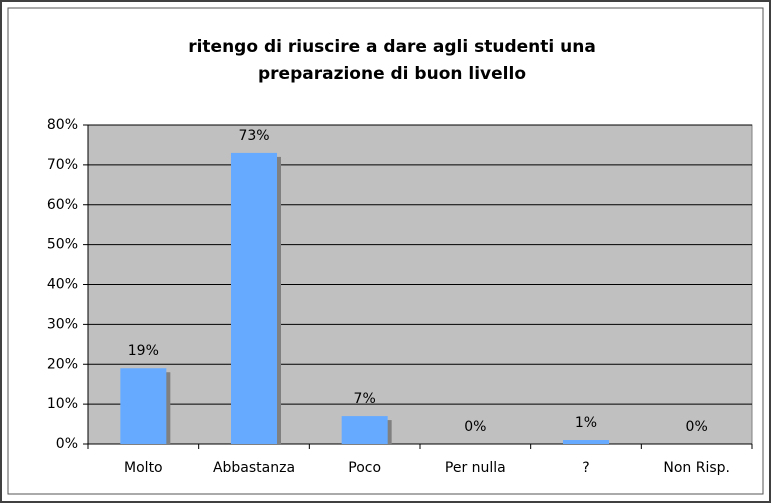 Image resolution: width=771 pixels, height=503 pixels. I want to click on value-label: 1%, so click(586, 423).